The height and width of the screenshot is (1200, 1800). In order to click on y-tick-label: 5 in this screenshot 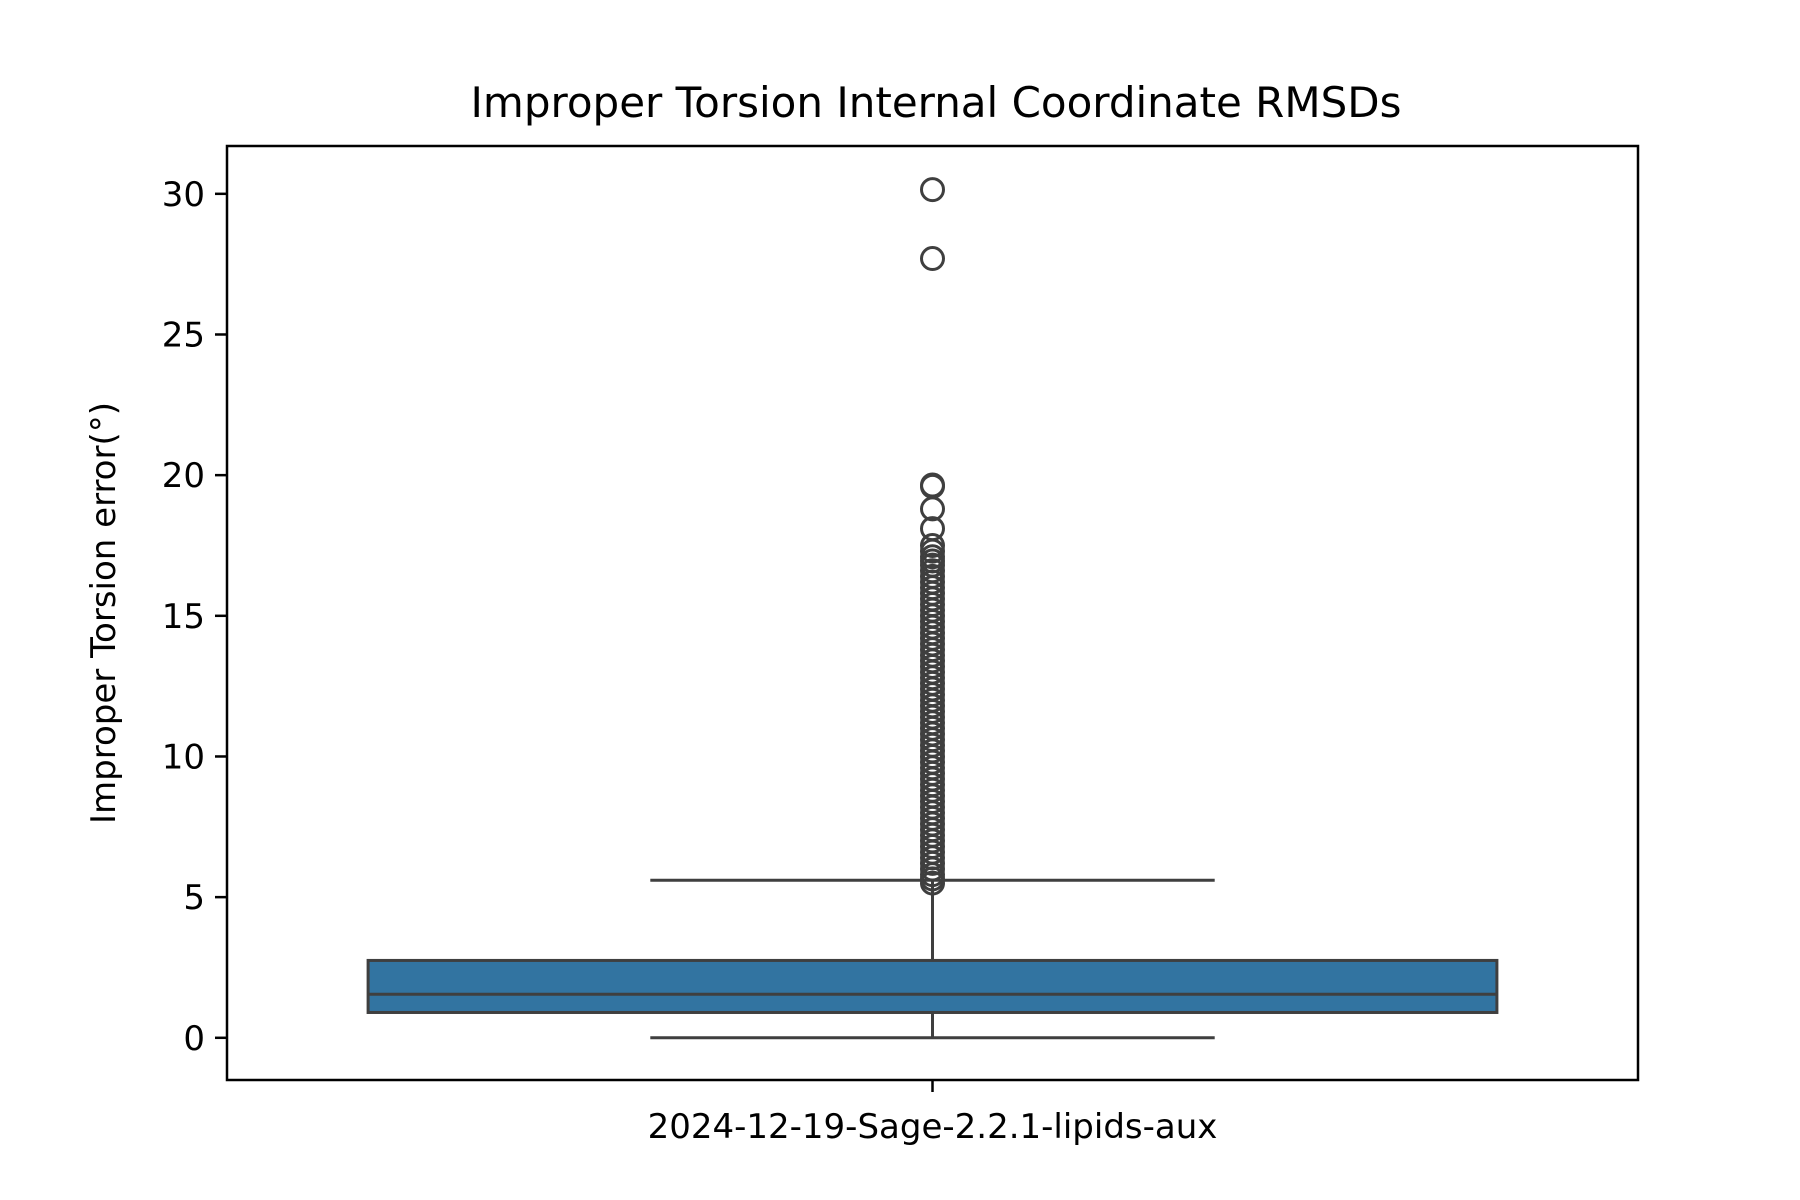, I will do `click(194, 898)`.